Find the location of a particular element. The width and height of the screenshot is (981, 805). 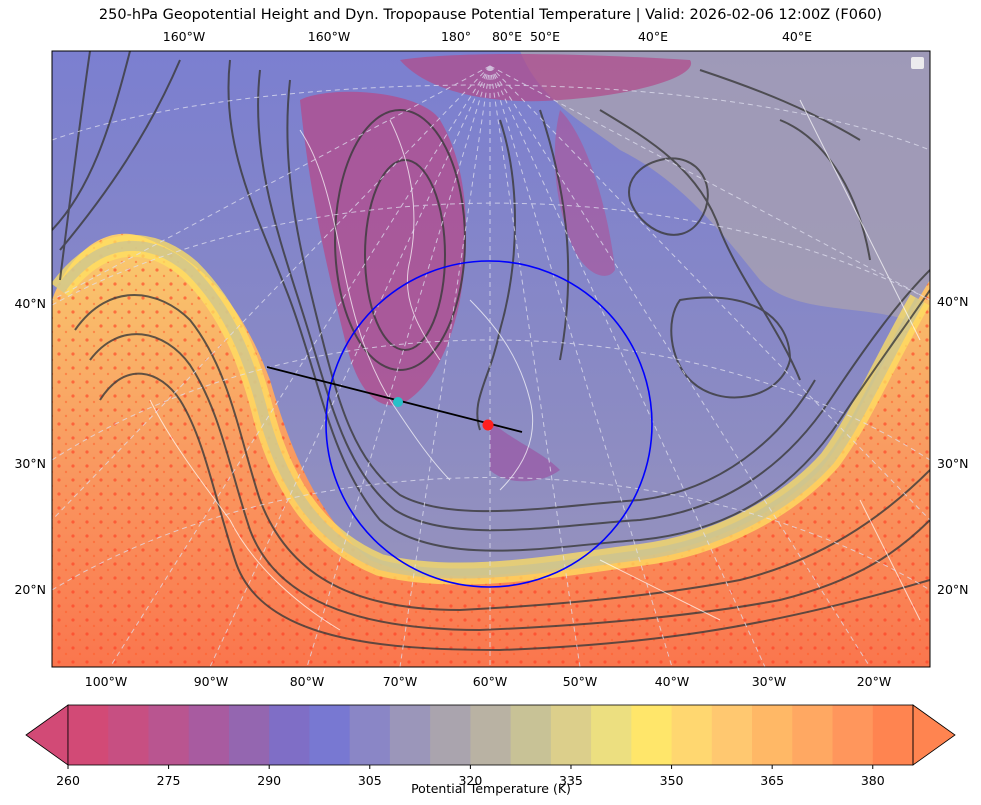

top-lon-label: 50°E is located at coordinates (545, 36).